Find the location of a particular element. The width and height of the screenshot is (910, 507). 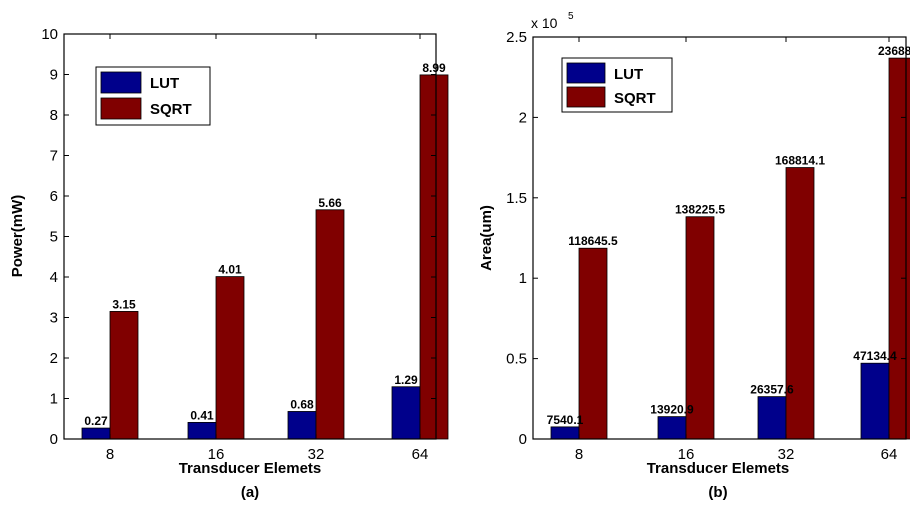

data-label-sqrt-8: 118645.5 is located at coordinates (593, 241).